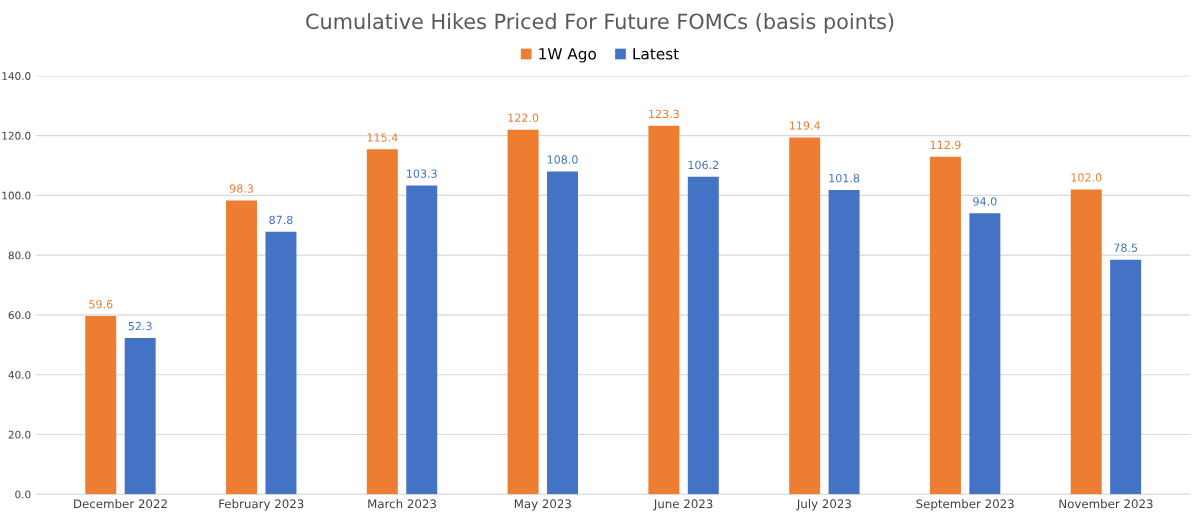  Describe the element at coordinates (140, 326) in the screenshot. I see `data-label: 52.3` at that location.